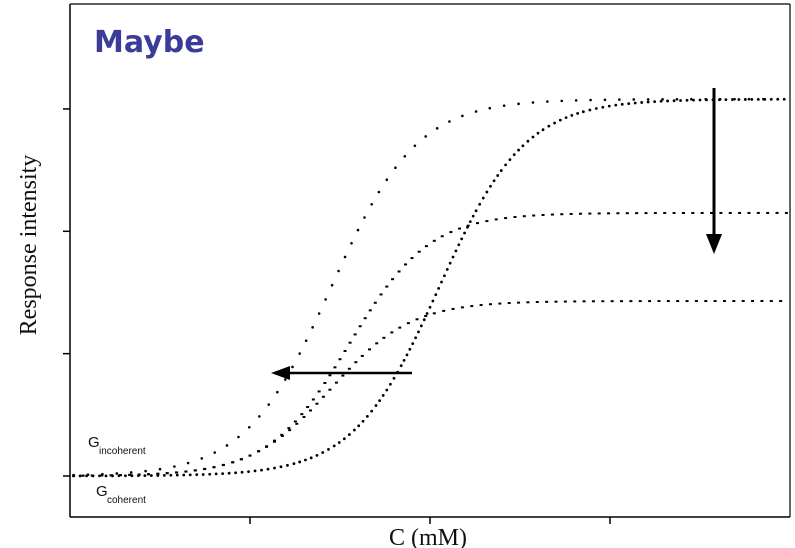 Image resolution: width=795 pixels, height=548 pixels. I want to click on down-arrow, so click(714, 171).